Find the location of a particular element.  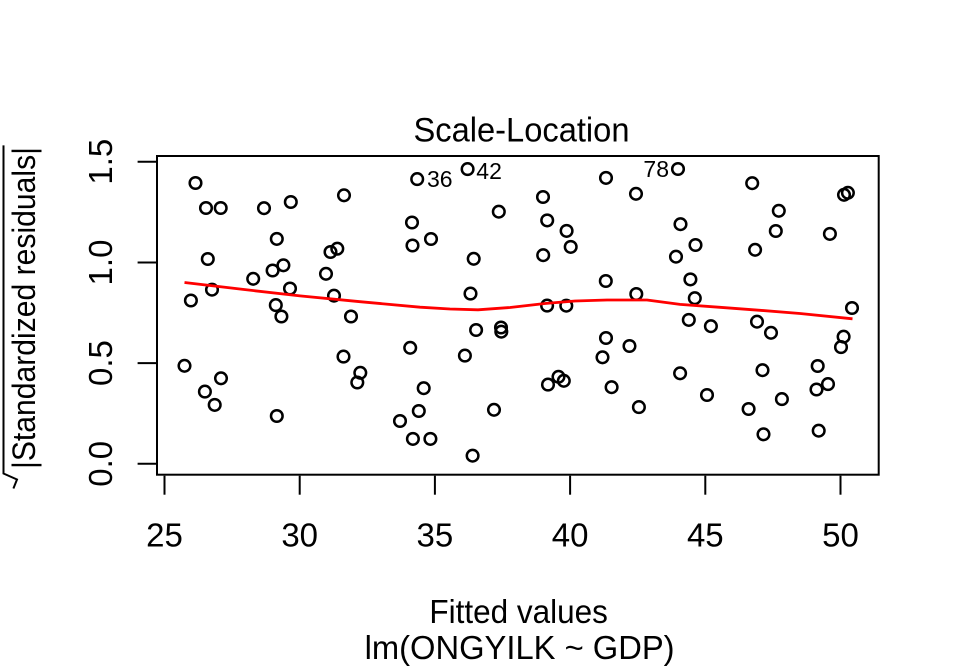

svg-text: 30 is located at coordinates (299, 534).